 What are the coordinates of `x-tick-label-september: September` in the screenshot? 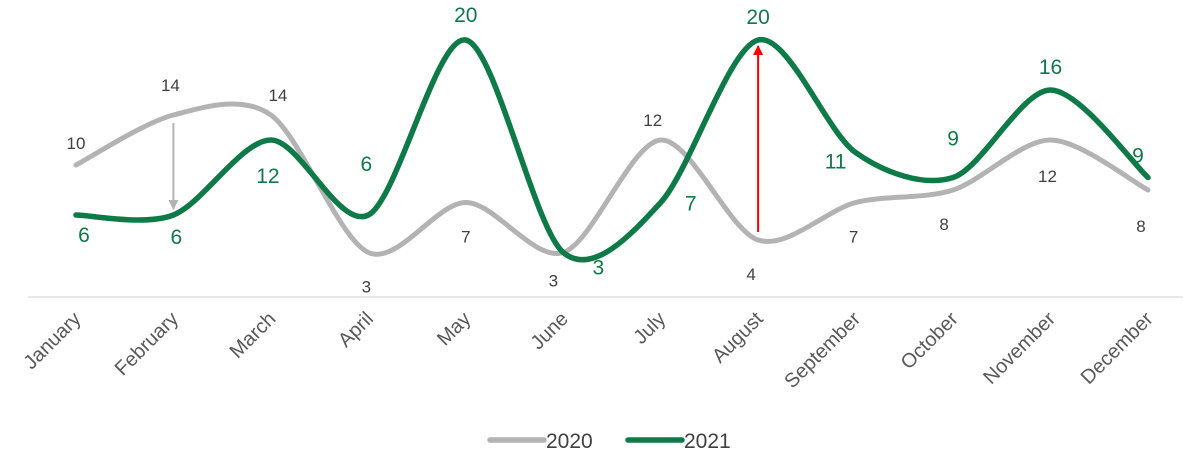 It's located at (822, 350).